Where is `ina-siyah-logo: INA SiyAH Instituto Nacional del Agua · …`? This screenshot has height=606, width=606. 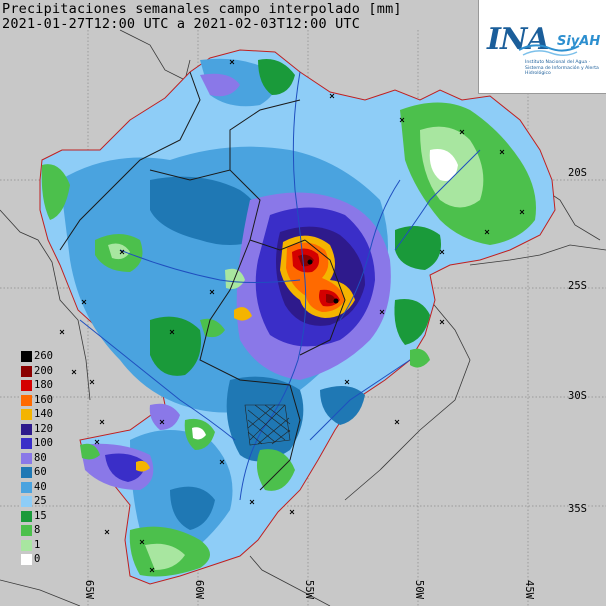 ina-siyah-logo: INA SiyAH Instituto Nacional del Agua · … is located at coordinates (542, 47).